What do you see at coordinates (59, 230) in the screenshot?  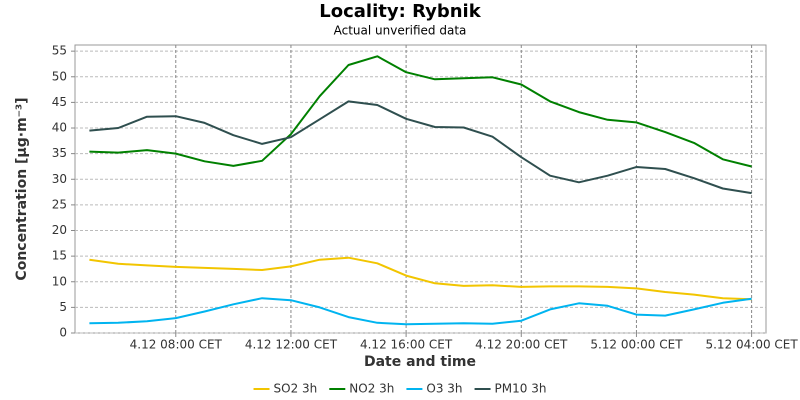 I see `y-tick-label: 20` at bounding box center [59, 230].